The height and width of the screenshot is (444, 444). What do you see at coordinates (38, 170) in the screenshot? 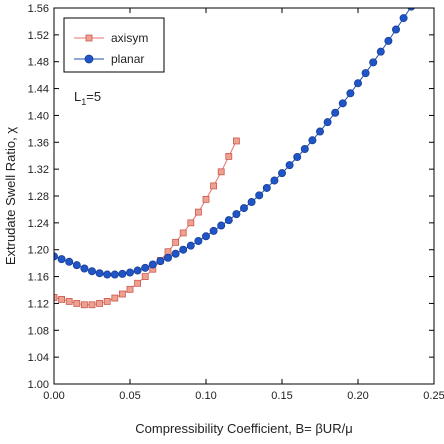
I see `y-tick-label: 1.32` at bounding box center [38, 170].